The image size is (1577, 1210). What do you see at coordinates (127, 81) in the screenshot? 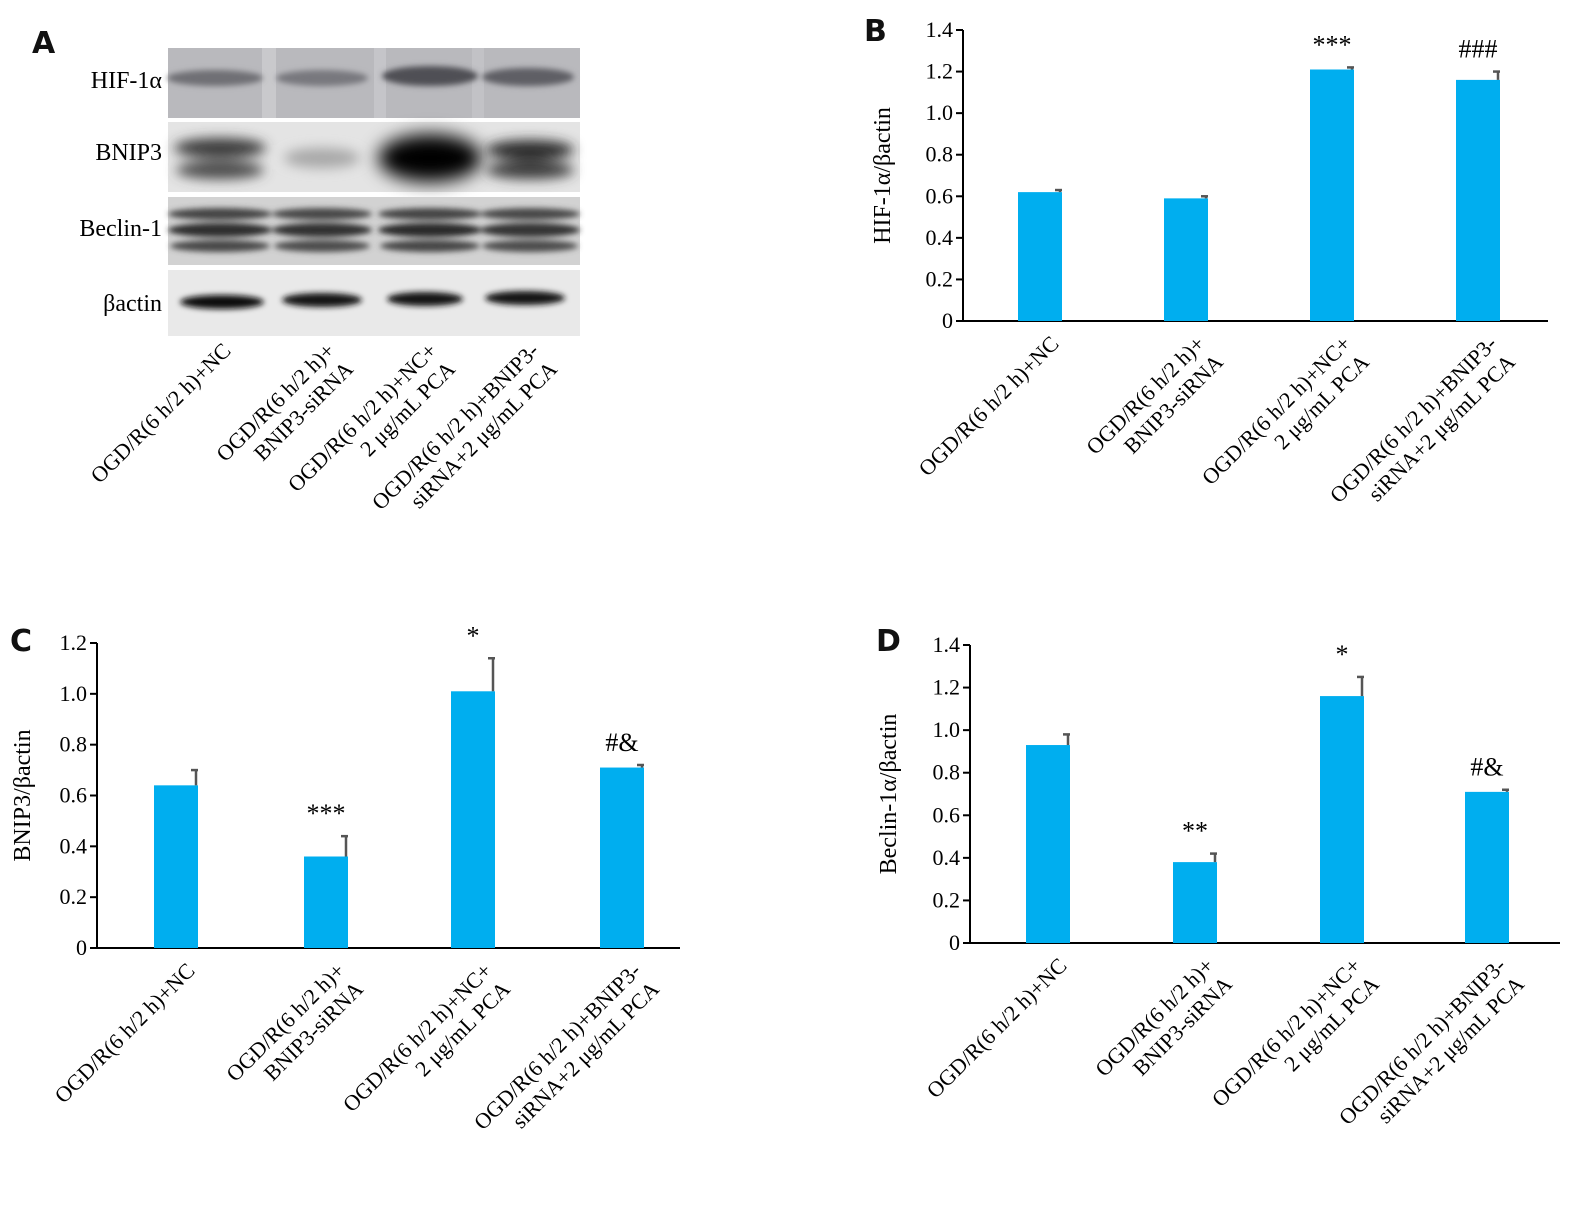
I see `blot-row-label: HIF-1α` at bounding box center [127, 81].